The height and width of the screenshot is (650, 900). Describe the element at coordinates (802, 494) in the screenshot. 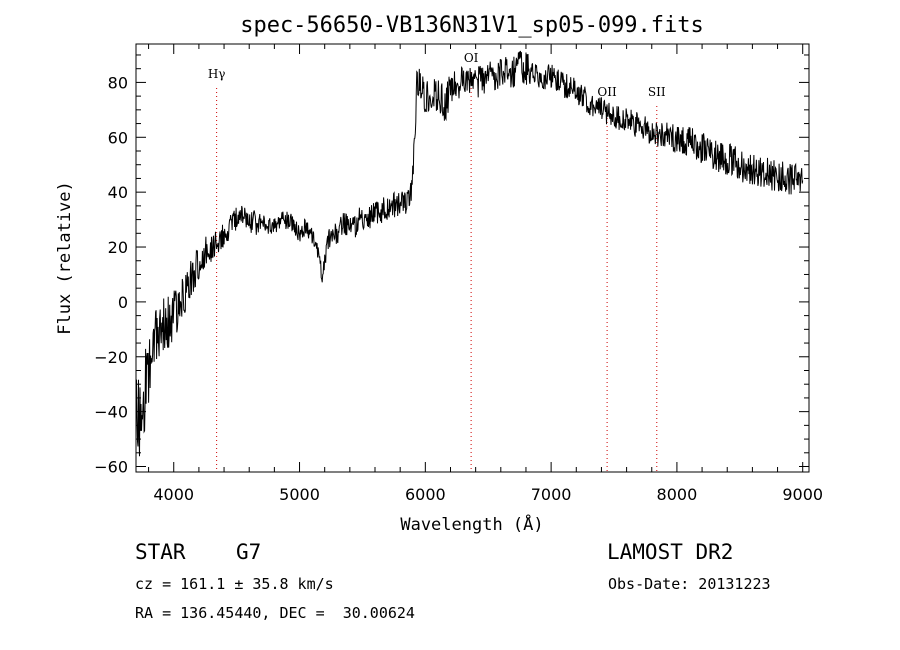

I see `x-tick-label: 9000` at that location.